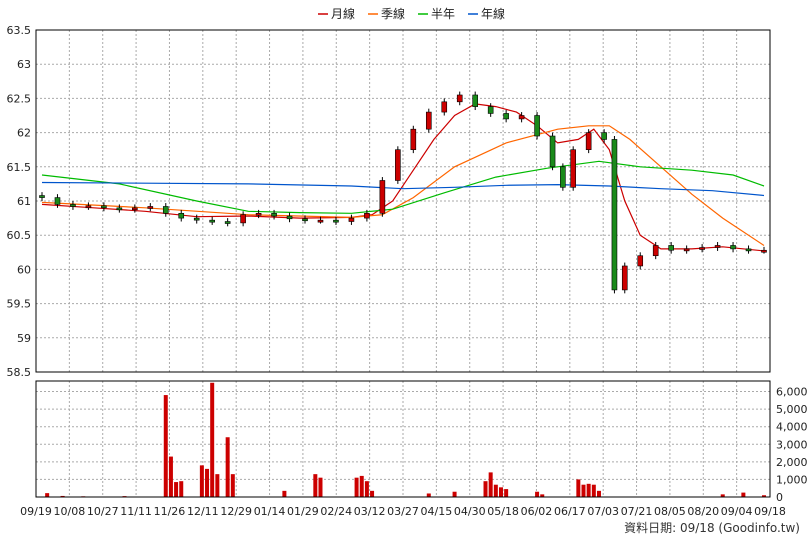  What do you see at coordinates (24, 269) in the screenshot?
I see `price-tick-label: 60` at bounding box center [24, 269].